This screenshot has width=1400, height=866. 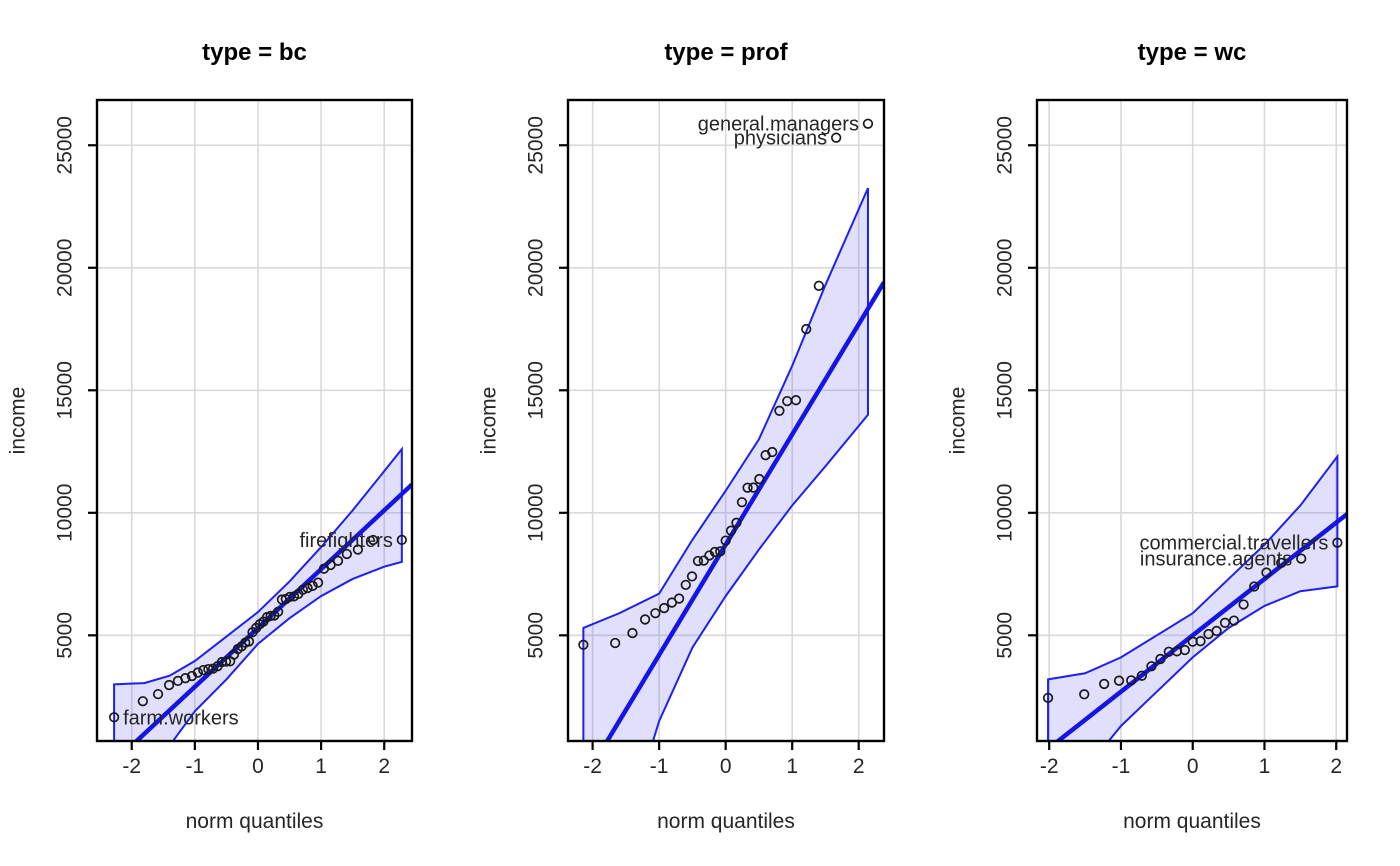 What do you see at coordinates (1216, 560) in the screenshot?
I see `point-label: insurance.agents` at bounding box center [1216, 560].